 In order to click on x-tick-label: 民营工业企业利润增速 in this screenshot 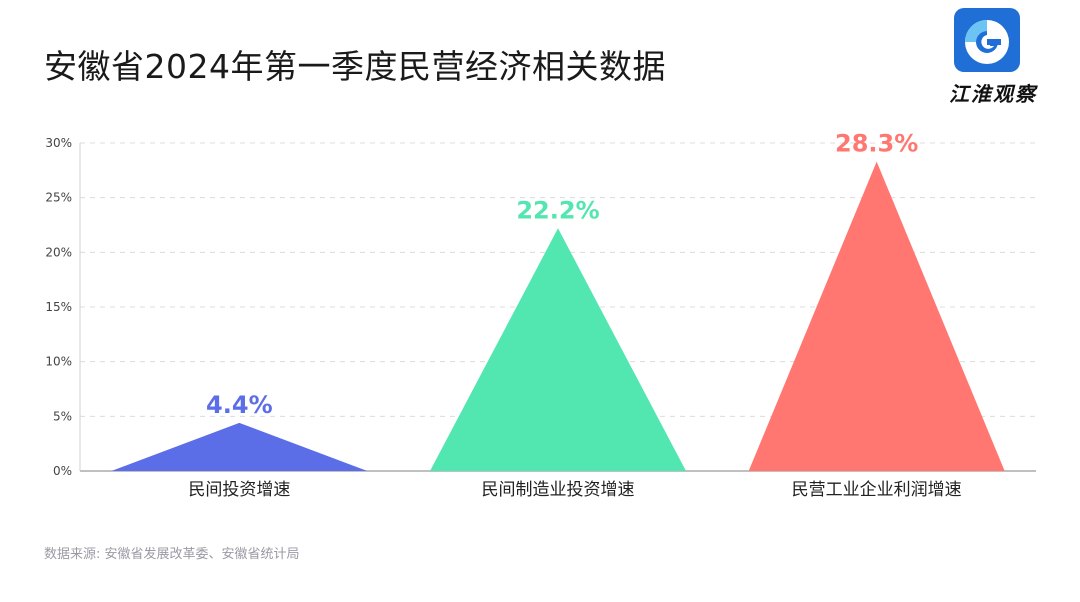, I will do `click(877, 490)`.